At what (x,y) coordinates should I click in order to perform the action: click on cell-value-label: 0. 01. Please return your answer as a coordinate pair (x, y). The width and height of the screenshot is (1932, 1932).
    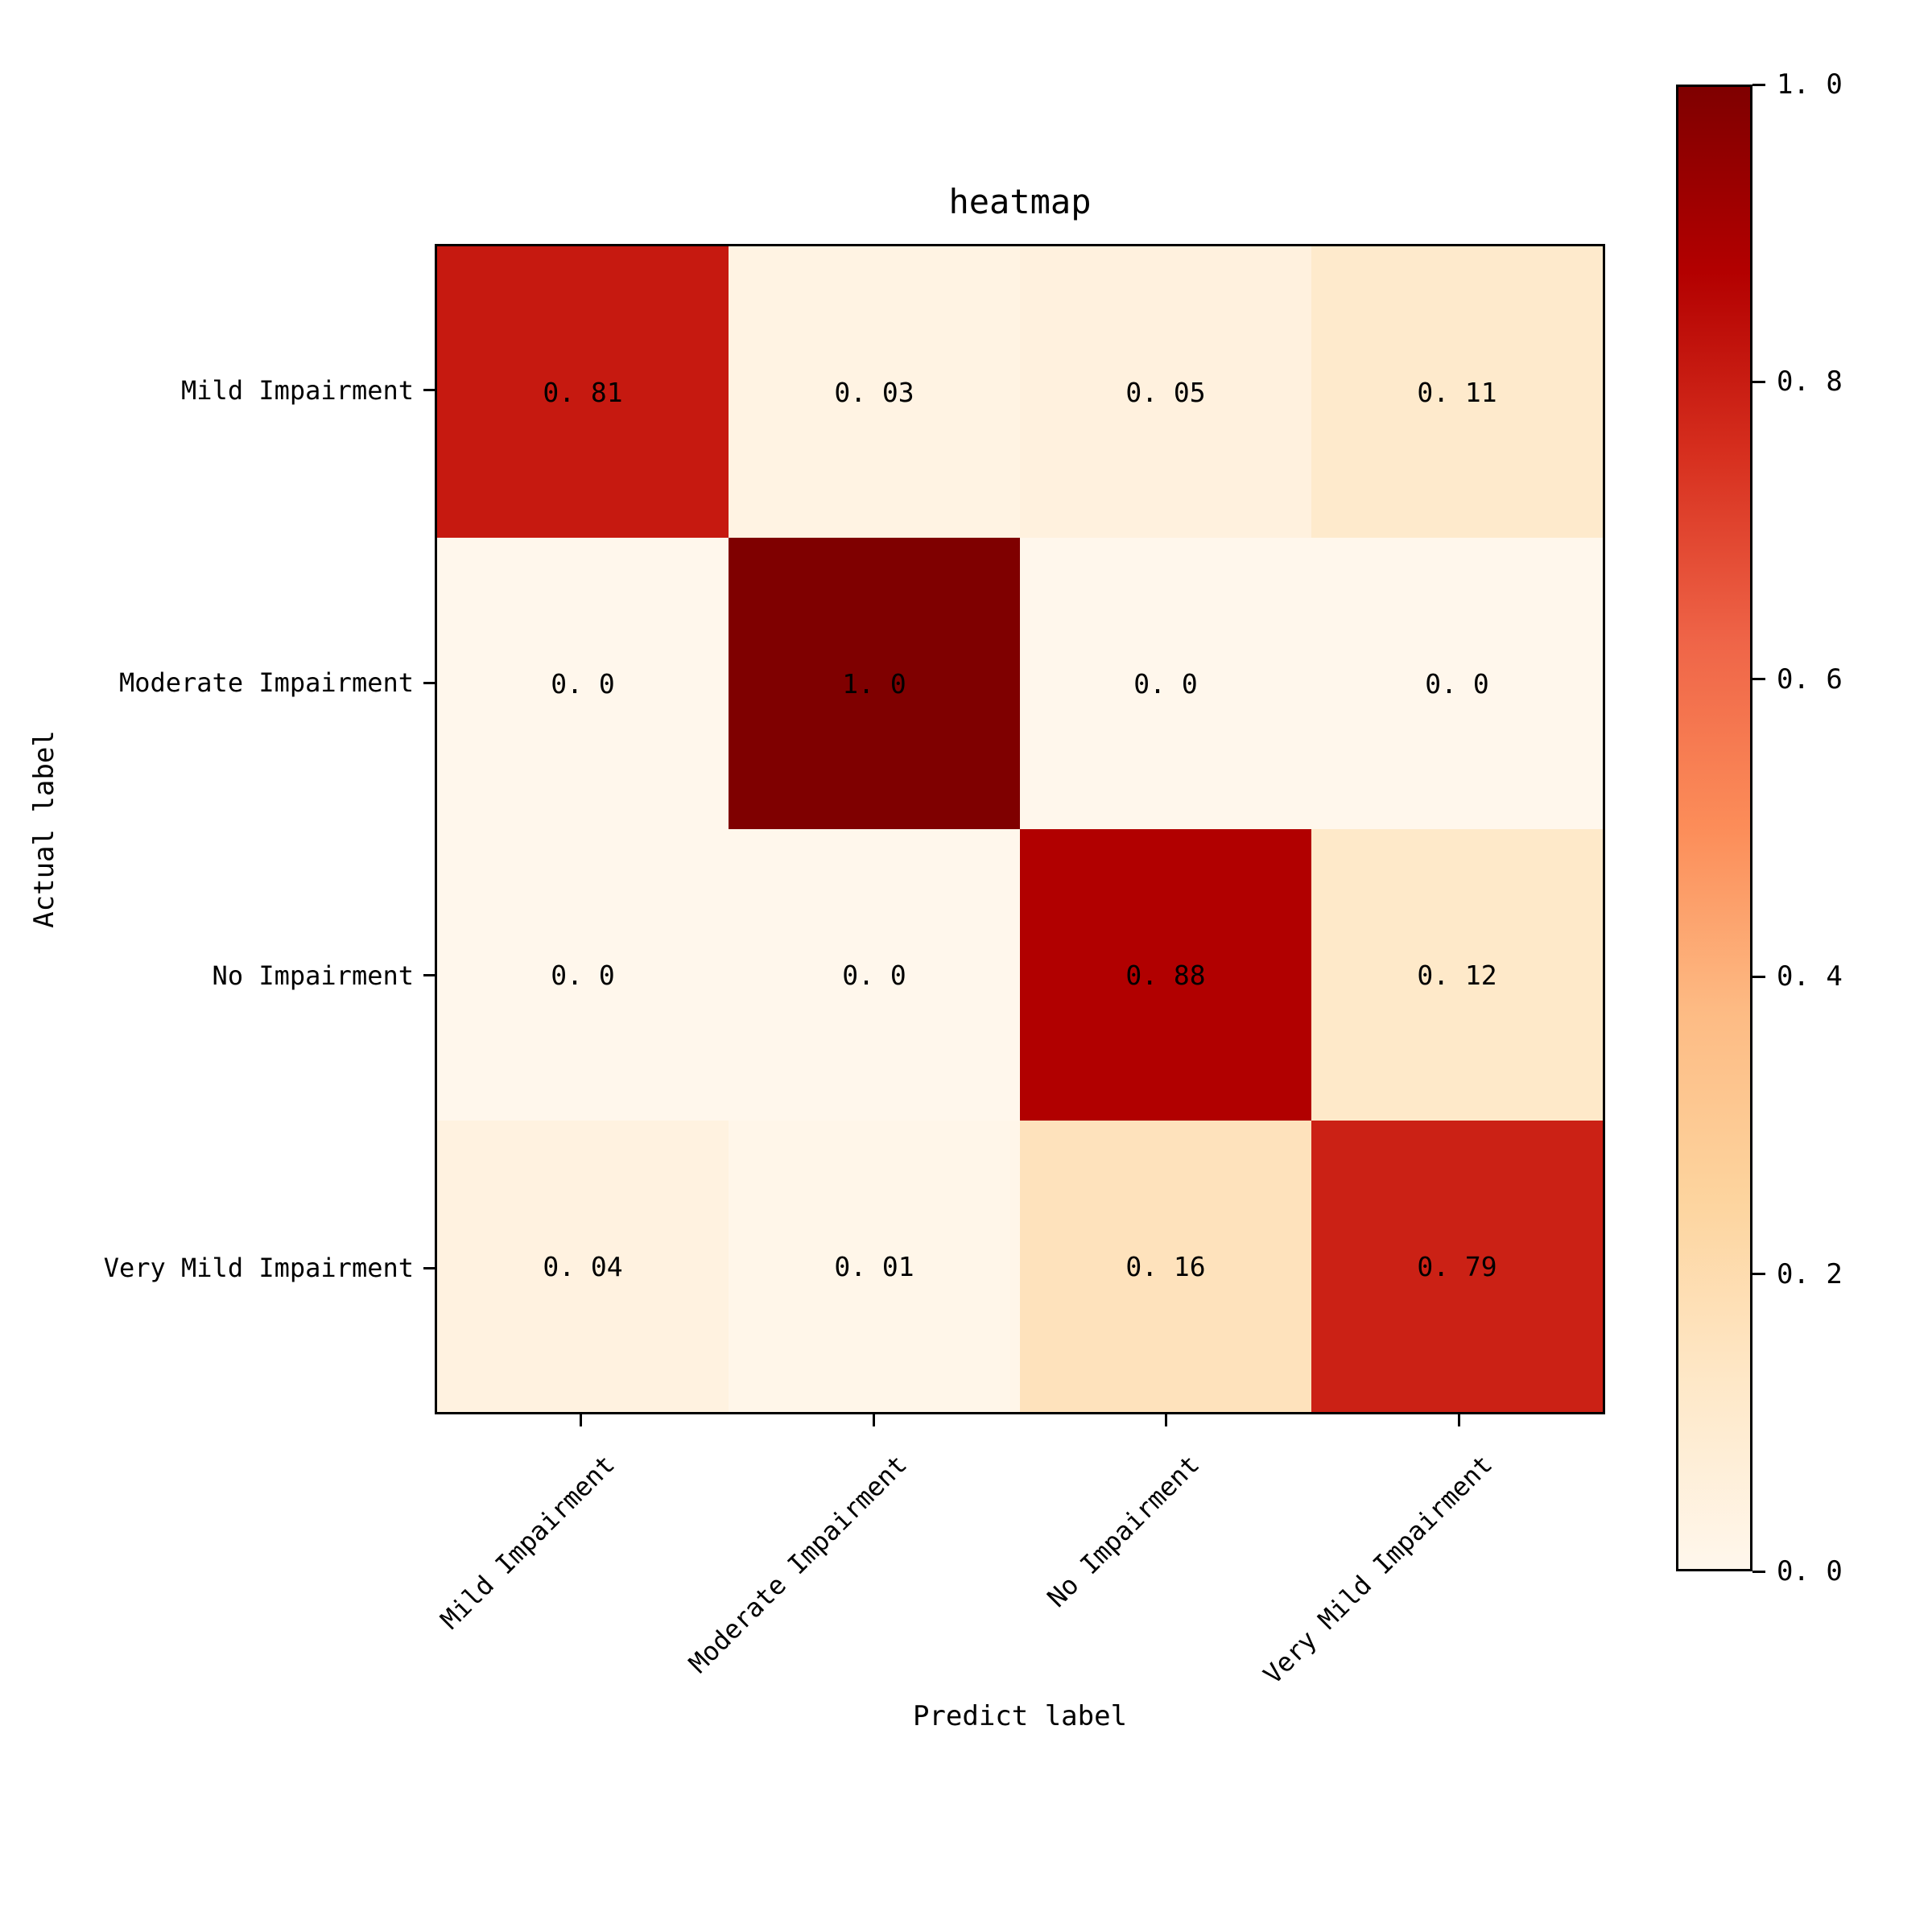
    Looking at the image, I should click on (874, 1266).